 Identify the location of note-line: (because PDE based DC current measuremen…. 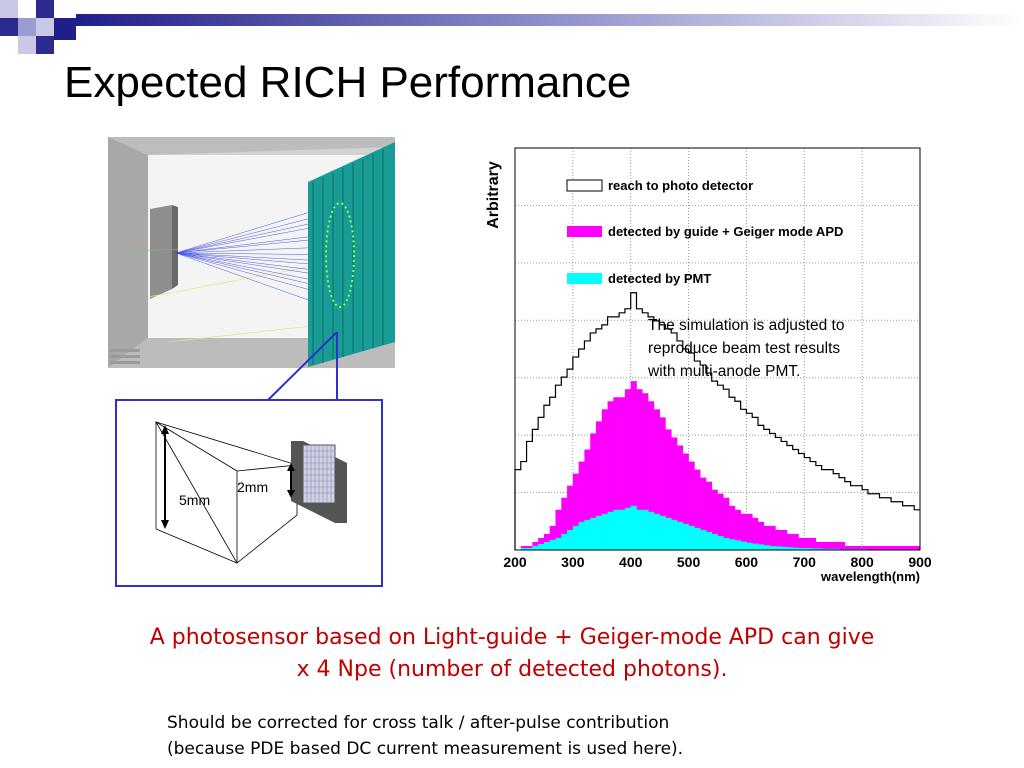
(425, 749).